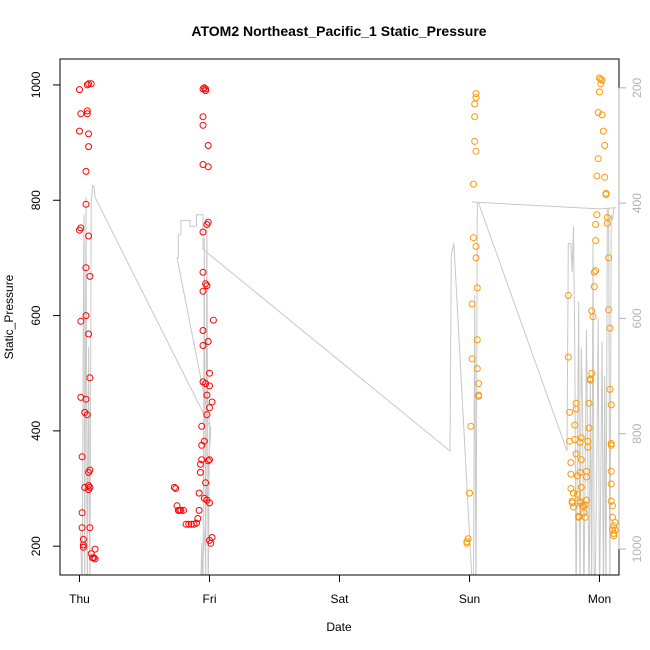 The image size is (650, 650). Describe the element at coordinates (469, 599) in the screenshot. I see `x-tick-label-3: Sun` at that location.